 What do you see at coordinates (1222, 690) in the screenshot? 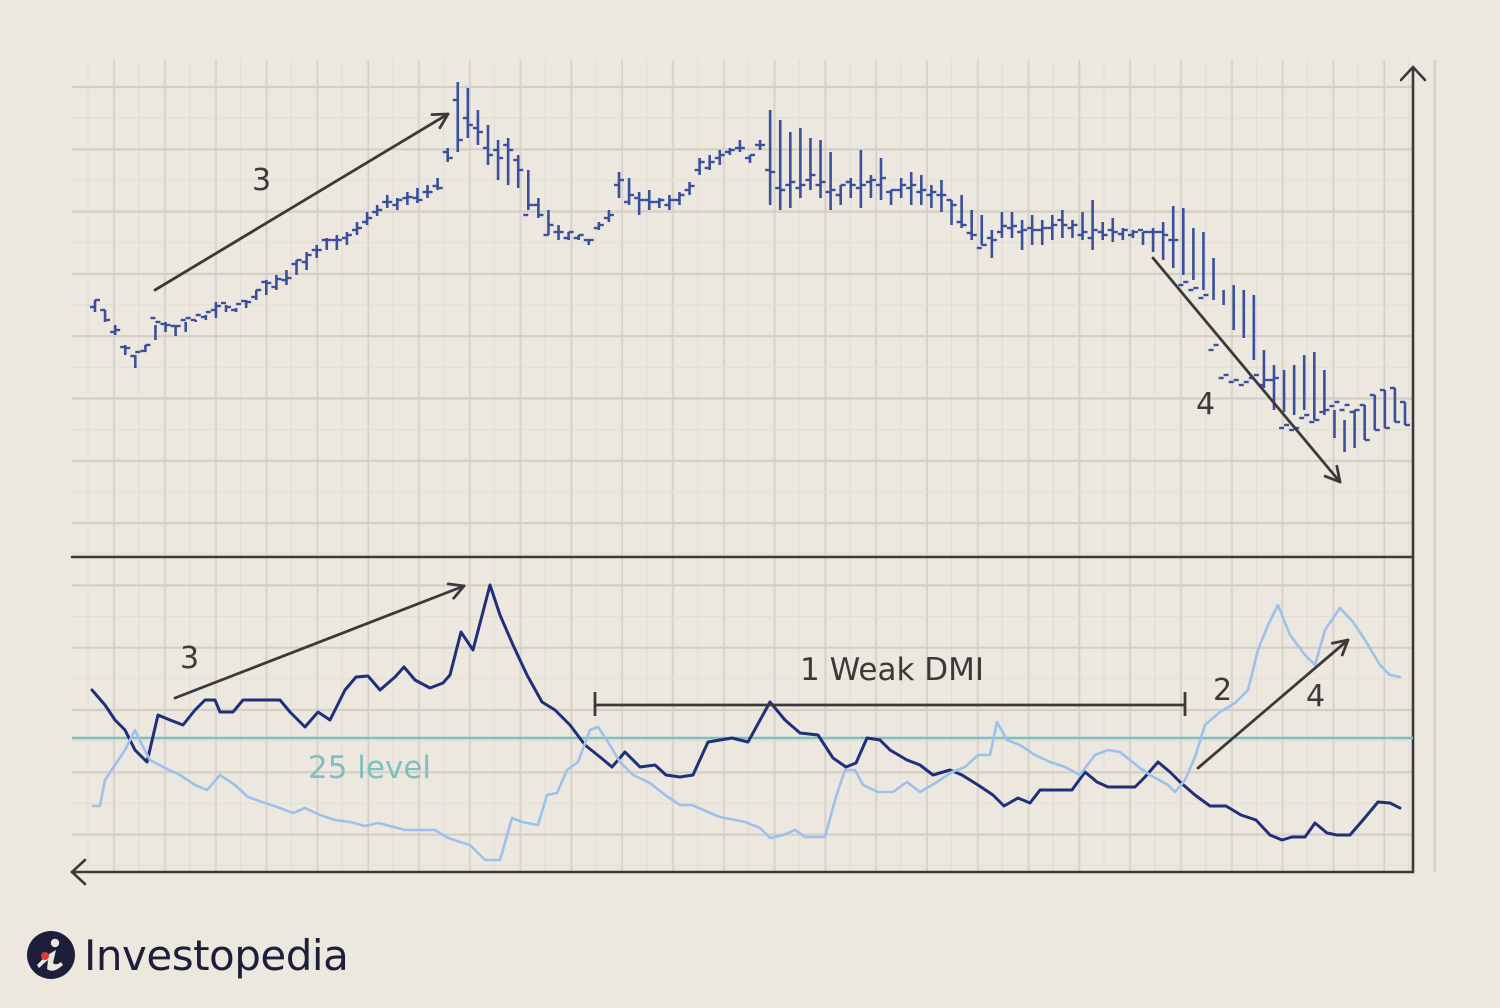
I see `annotation-label-2: 2` at bounding box center [1222, 690].